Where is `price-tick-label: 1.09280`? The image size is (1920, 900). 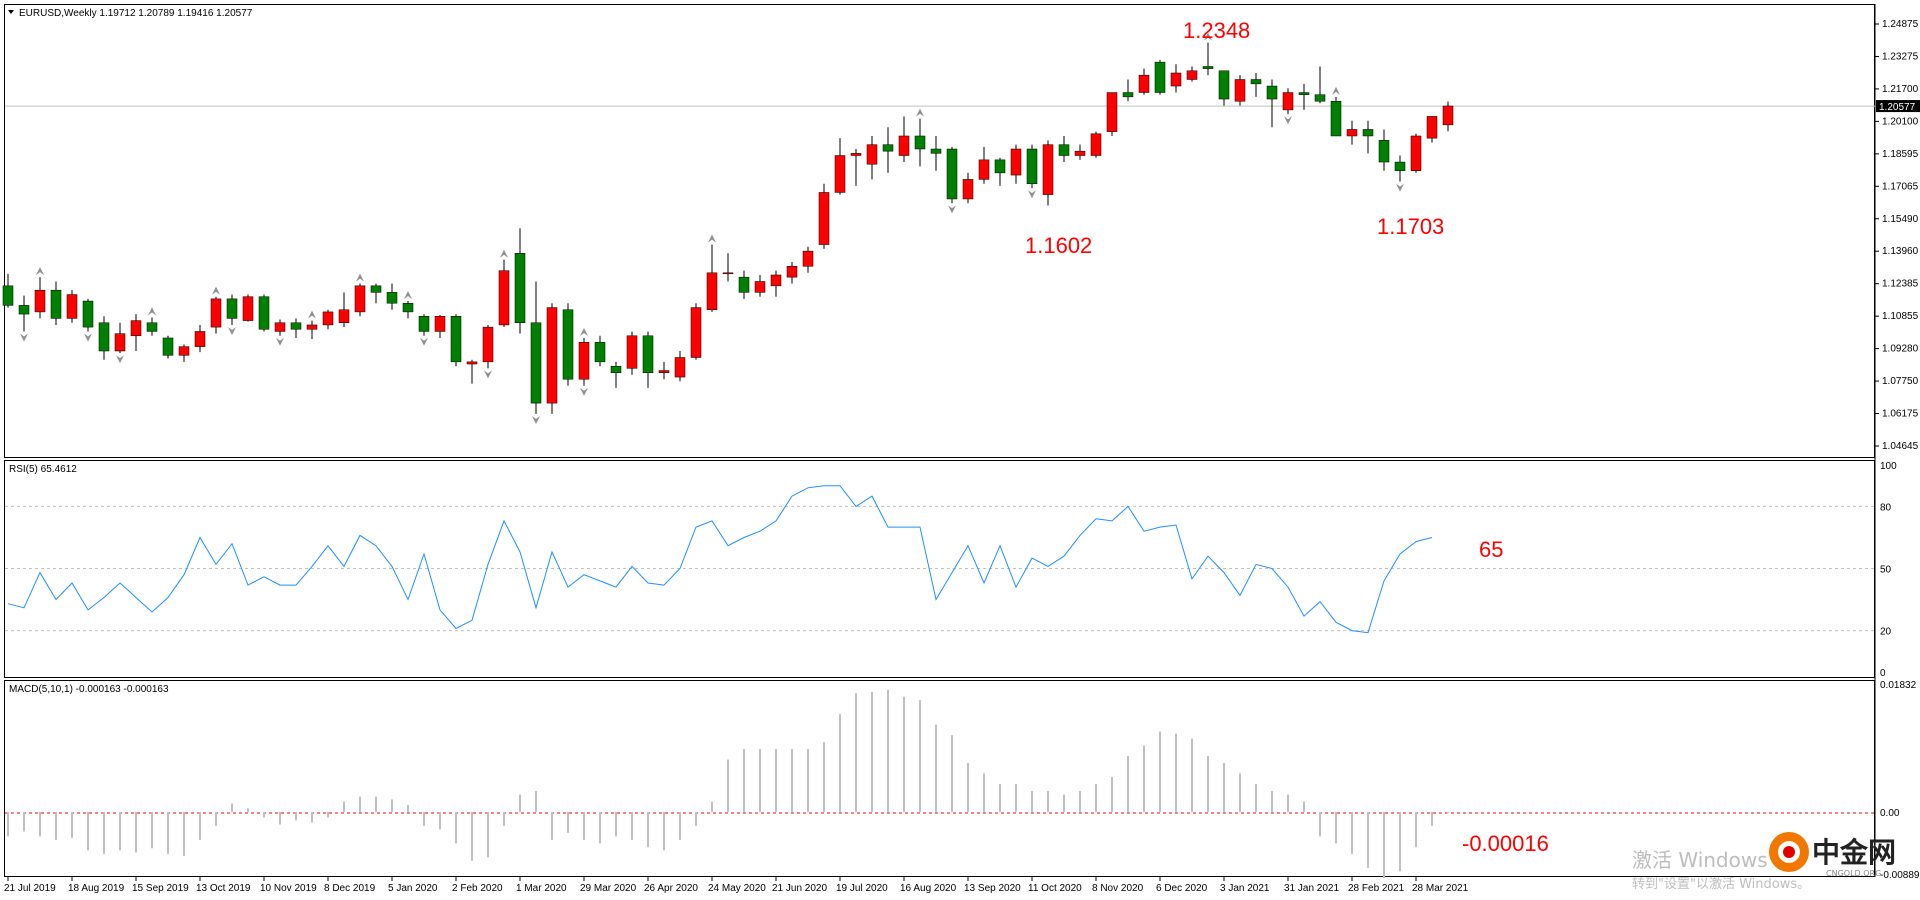
price-tick-label: 1.09280 is located at coordinates (1900, 349).